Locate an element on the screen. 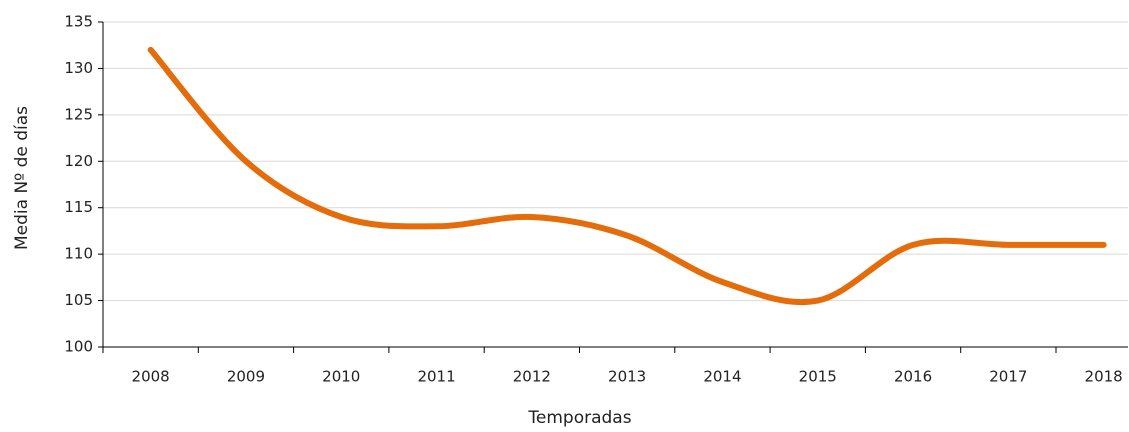 The image size is (1129, 432). x-tick-label: 2017 is located at coordinates (1008, 377).